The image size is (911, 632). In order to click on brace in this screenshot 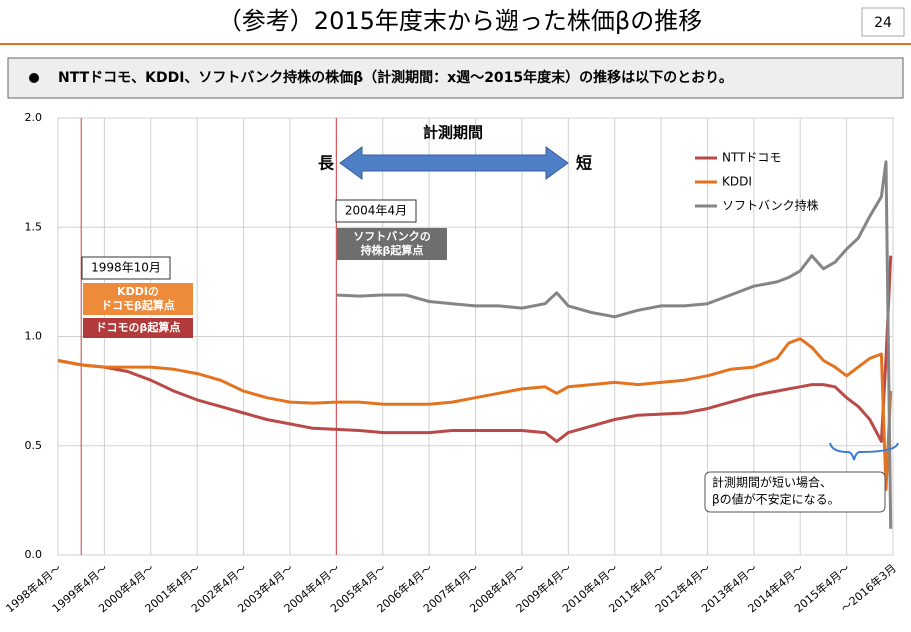, I will do `click(864, 451)`.